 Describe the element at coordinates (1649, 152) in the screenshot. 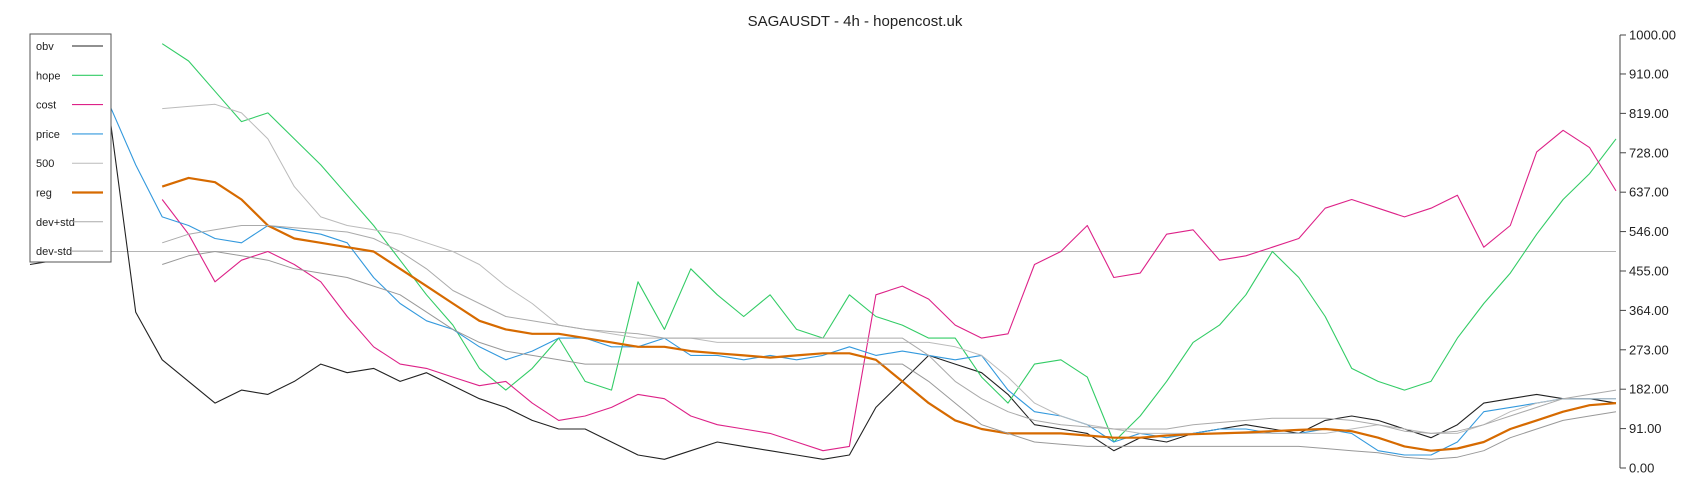

I see `y-tick-label: 728.00` at that location.